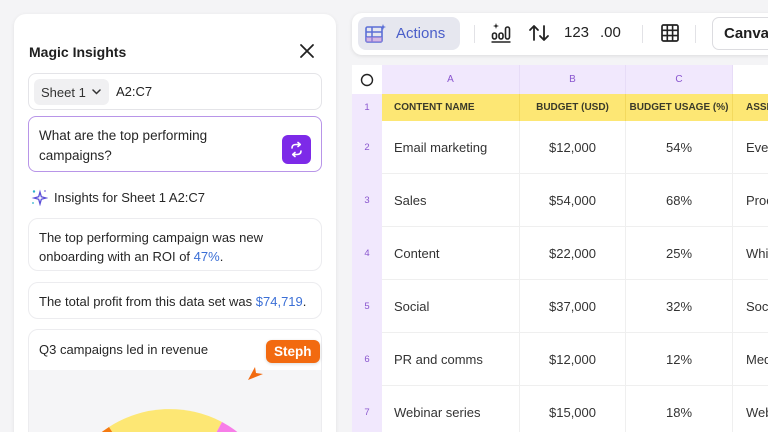 Image resolution: width=768 pixels, height=432 pixels. What do you see at coordinates (750, 200) in the screenshot?
I see `table-cell: Proc` at bounding box center [750, 200].